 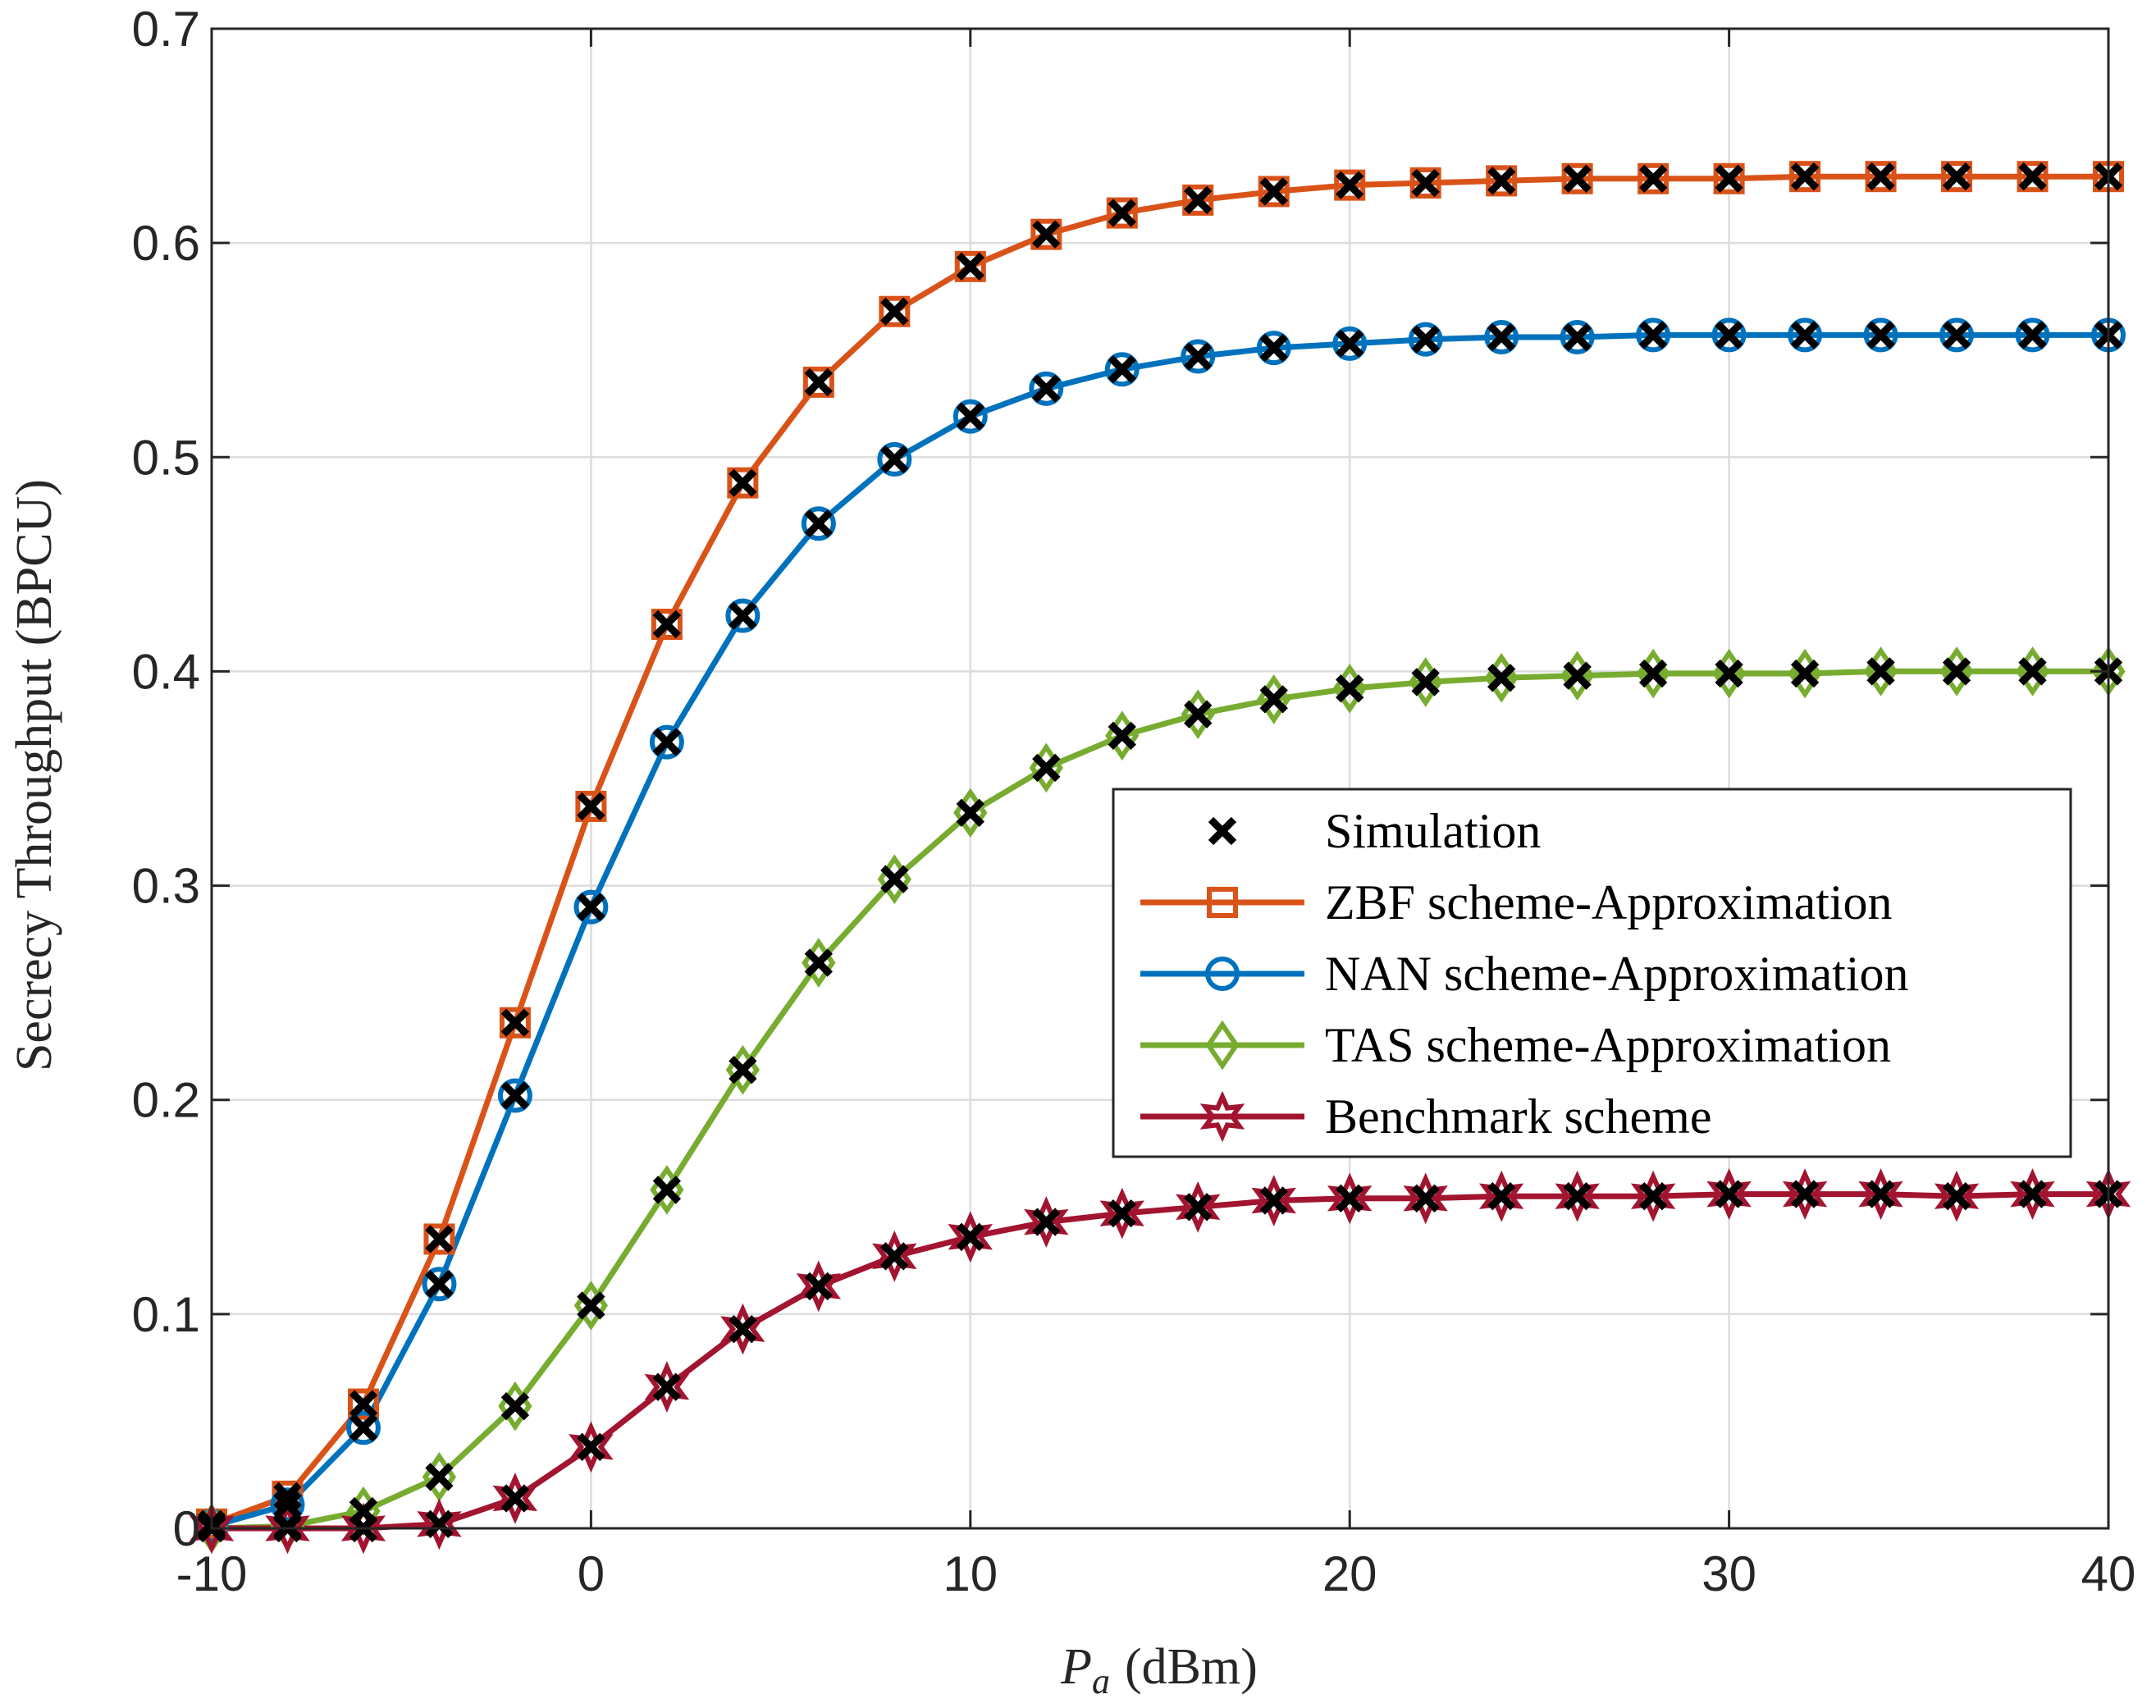 What do you see at coordinates (34, 775) in the screenshot?
I see `y-axis-label: Secrecy Throughput (BPCU)` at bounding box center [34, 775].